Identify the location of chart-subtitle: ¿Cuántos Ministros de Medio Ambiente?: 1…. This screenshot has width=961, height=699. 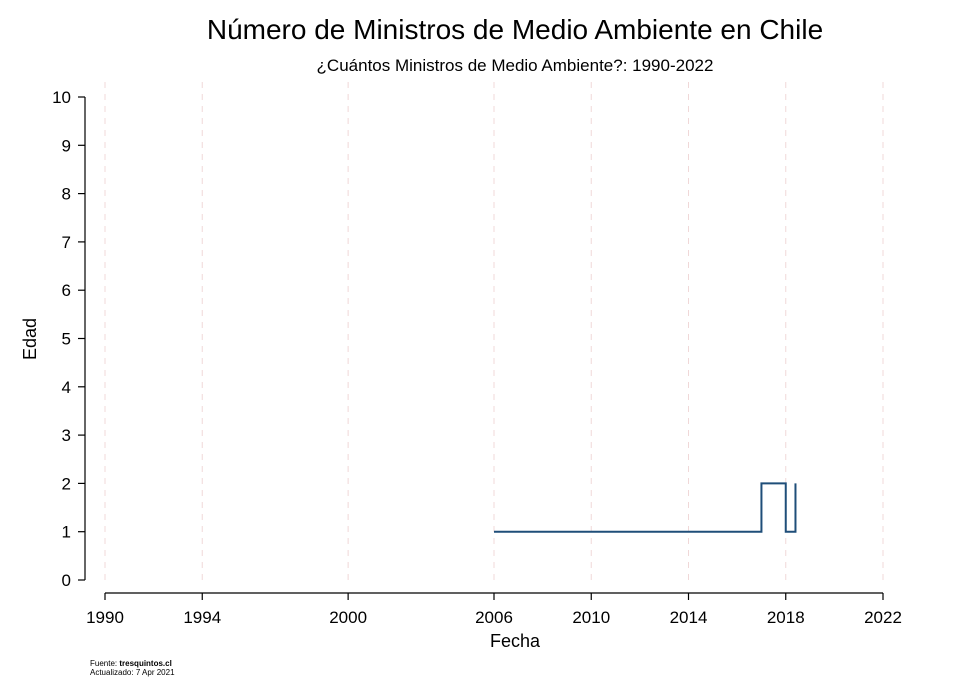
(515, 65).